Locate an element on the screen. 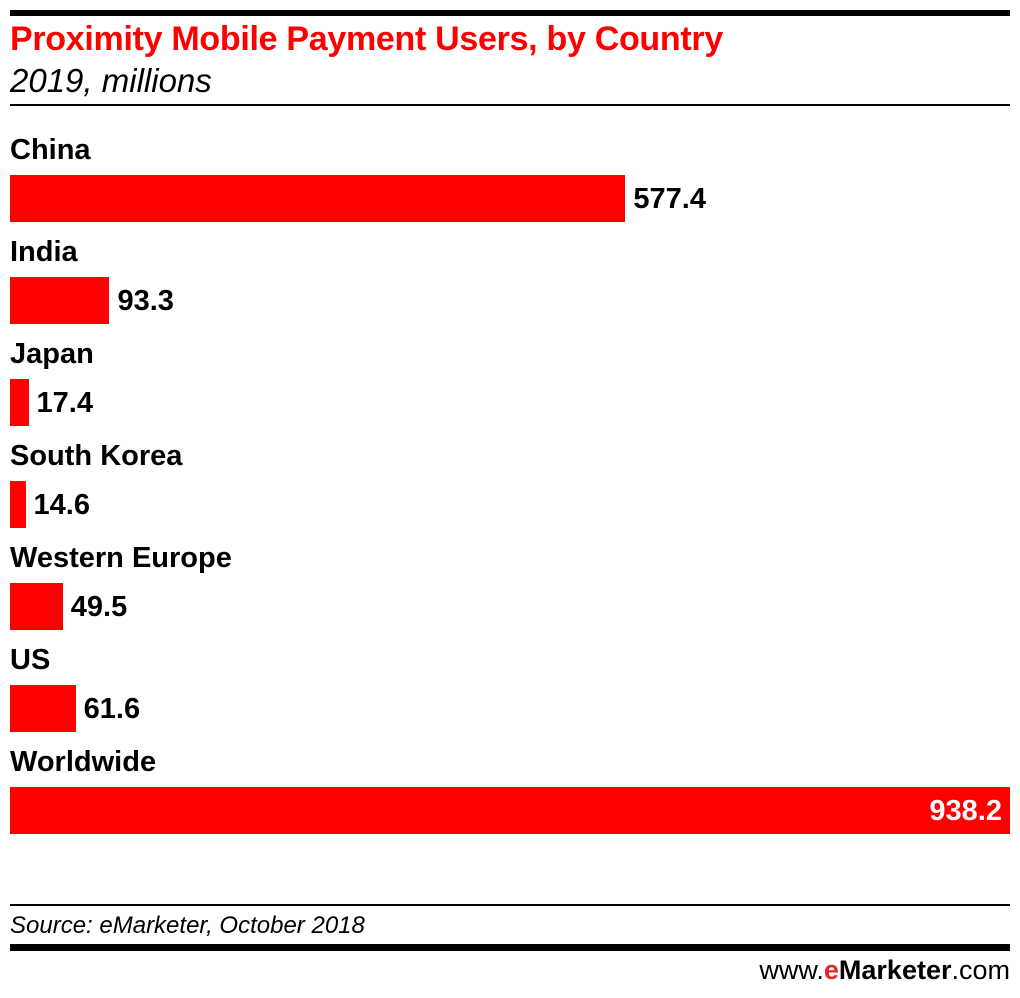 The height and width of the screenshot is (998, 1020). category-label: Japan is located at coordinates (52, 354).